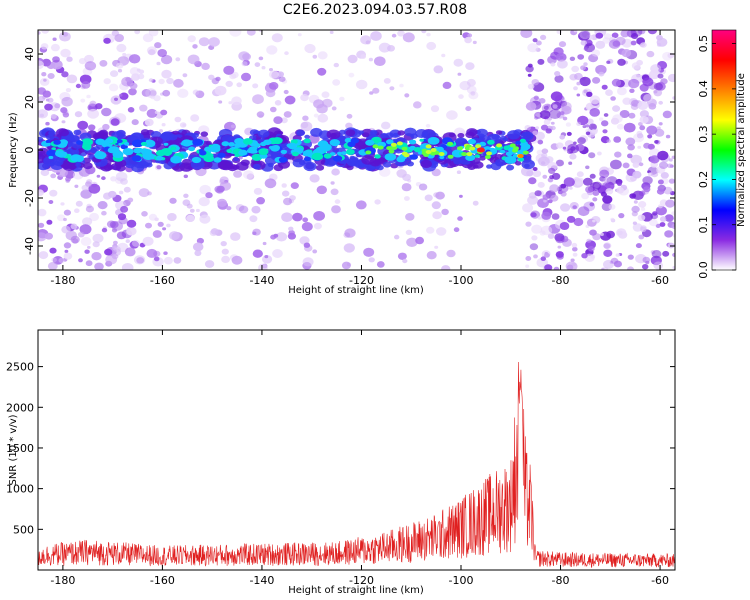  I want to click on x-tick-label: -80, so click(561, 580).